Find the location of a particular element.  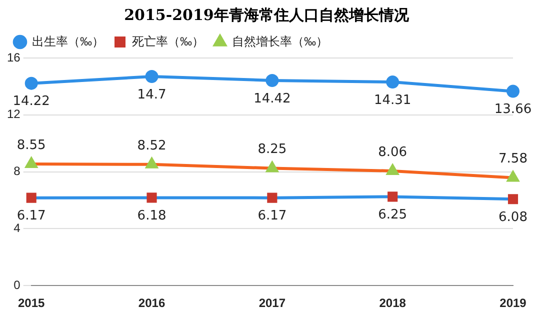

x-tick-label: 2018 is located at coordinates (392, 303).